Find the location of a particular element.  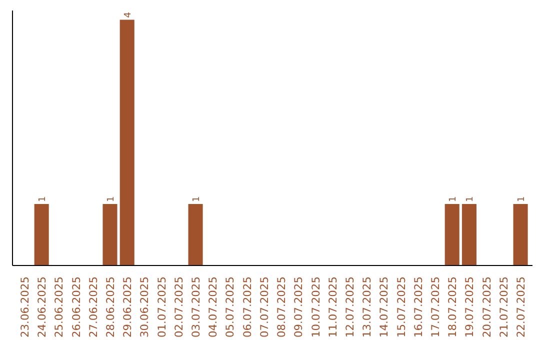

x-tick-label: 01.07.2025 is located at coordinates (161, 307).